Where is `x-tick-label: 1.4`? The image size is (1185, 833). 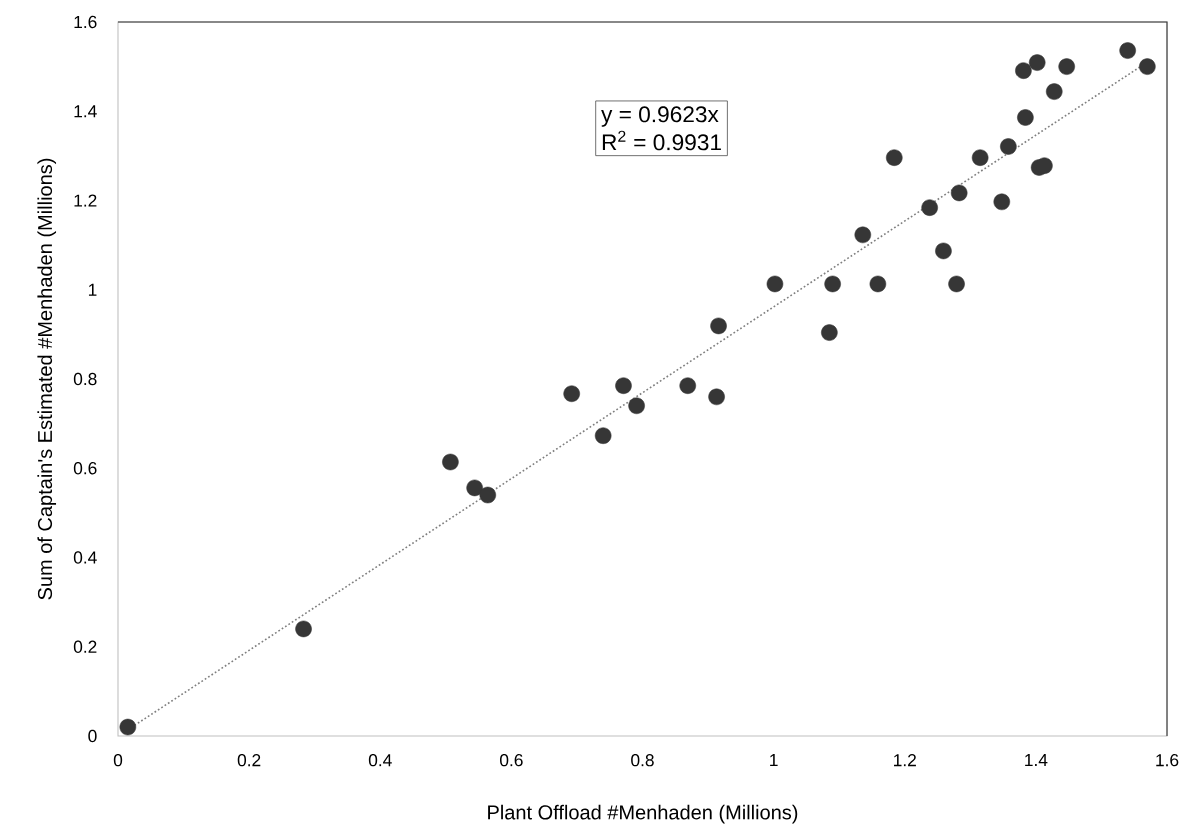
x-tick-label: 1.4 is located at coordinates (1036, 760).